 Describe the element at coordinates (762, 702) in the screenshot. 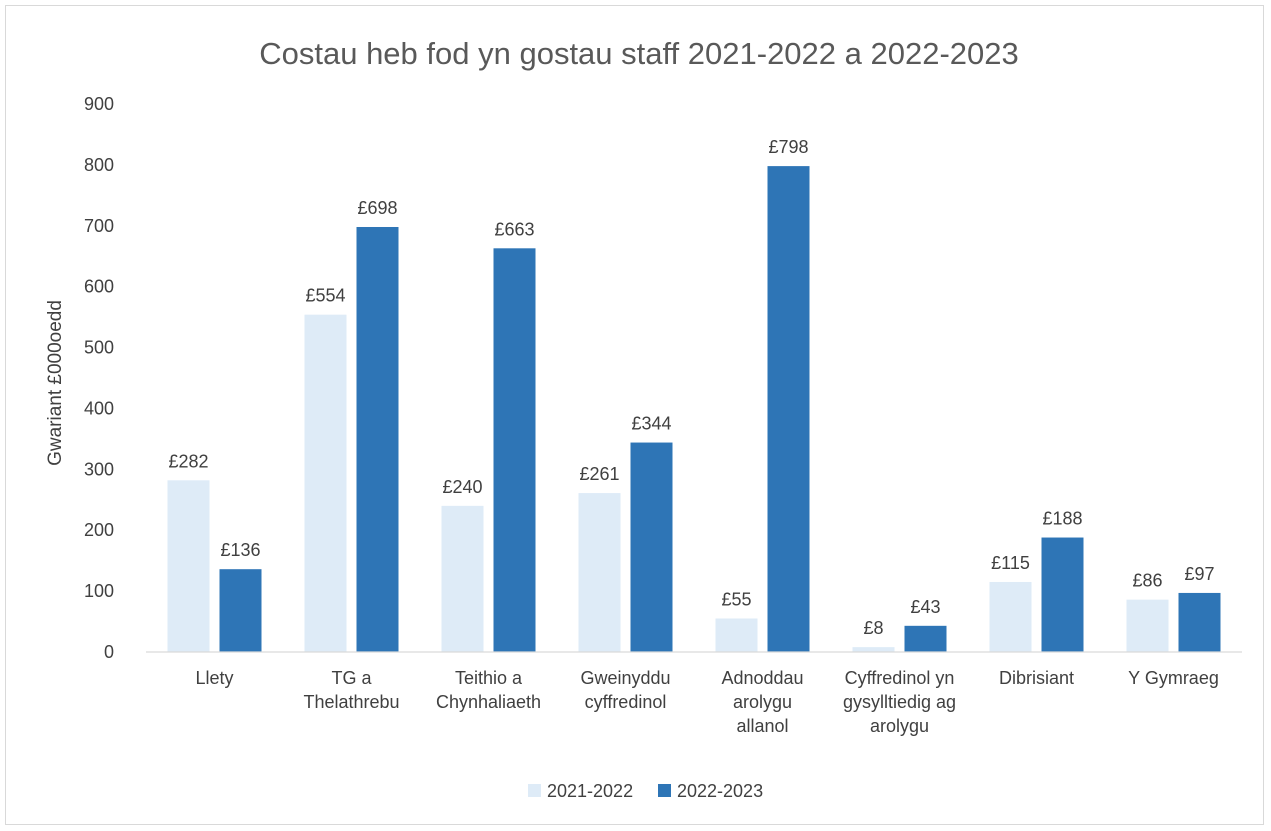

I see `x-category-label: Adnoddau arolygu allanol` at that location.